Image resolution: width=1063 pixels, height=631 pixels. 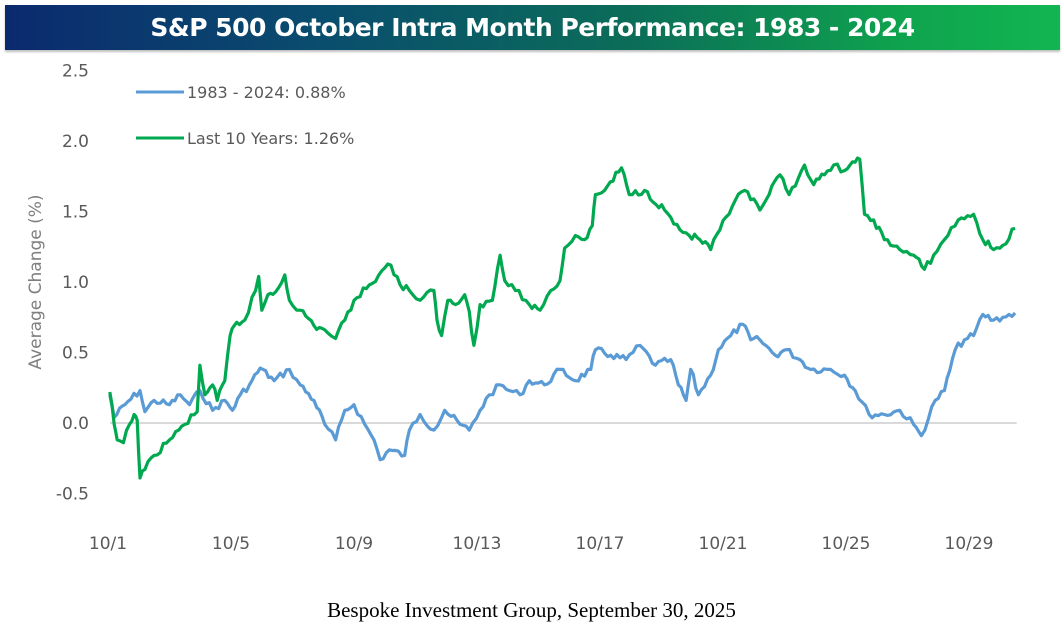 What do you see at coordinates (108, 544) in the screenshot?
I see `x-tick-label: 10/1` at bounding box center [108, 544].